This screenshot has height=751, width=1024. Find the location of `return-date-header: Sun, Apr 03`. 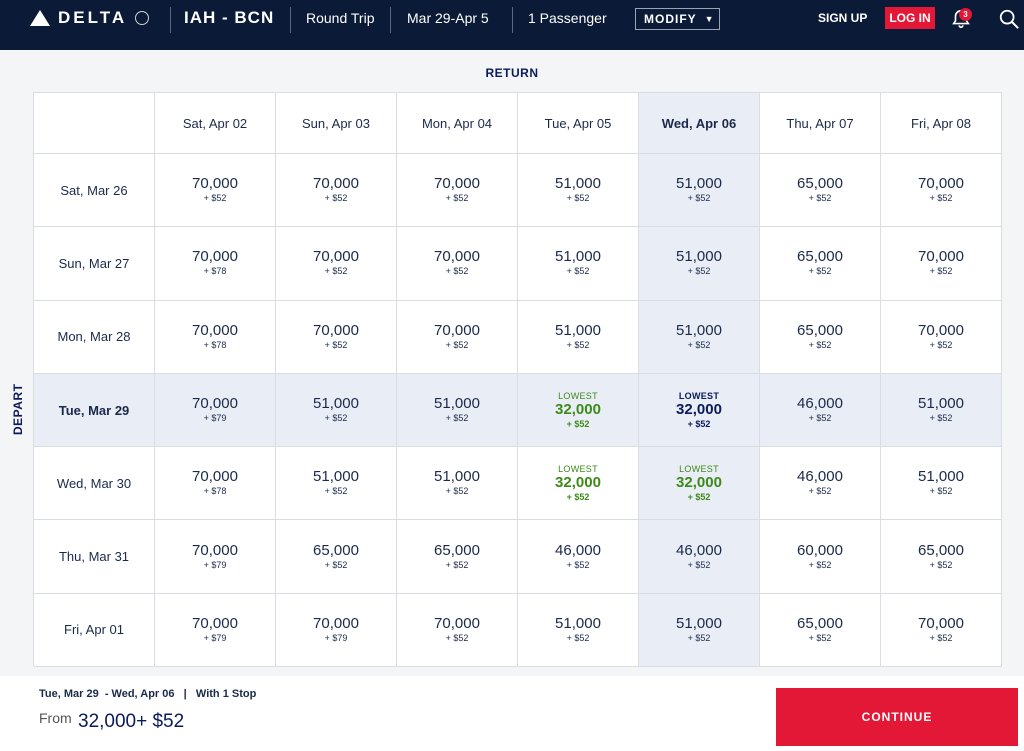

return-date-header: Sun, Apr 03 is located at coordinates (336, 123).